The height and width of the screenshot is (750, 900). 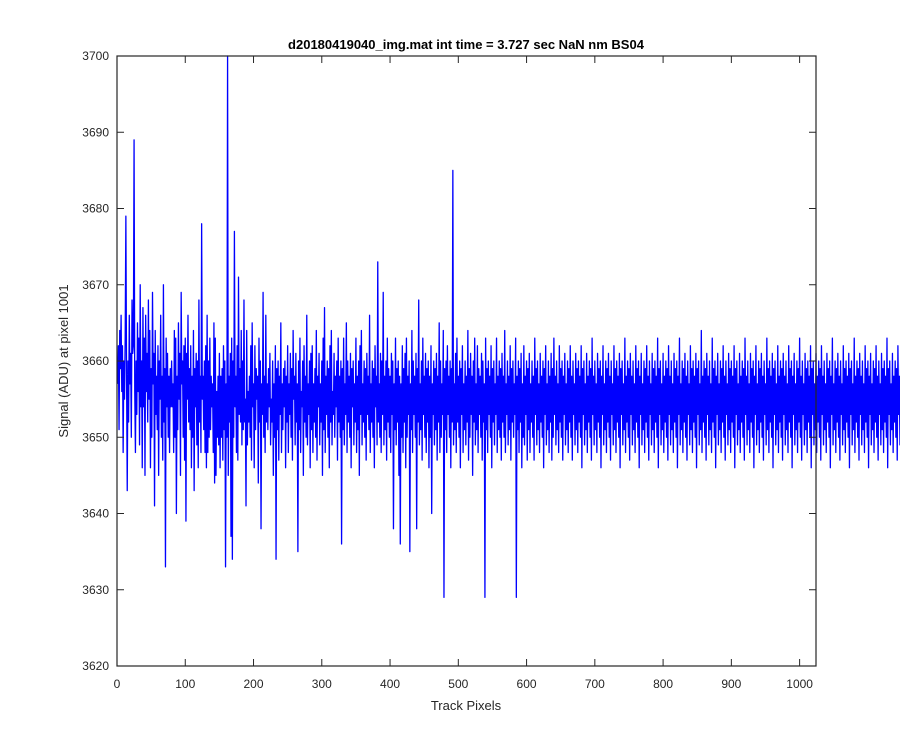 I want to click on y-tick-label: 3670, so click(x=95, y=285).